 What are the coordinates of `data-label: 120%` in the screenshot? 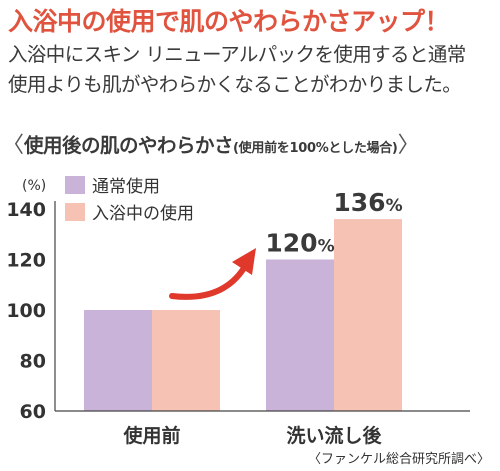 It's located at (299, 243).